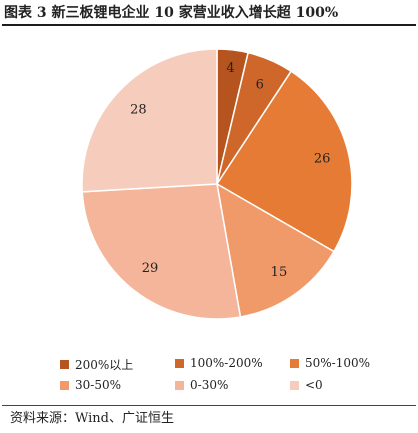 This screenshot has height=433, width=418. Describe the element at coordinates (322, 159) in the screenshot. I see `data-label-2: 26` at that location.